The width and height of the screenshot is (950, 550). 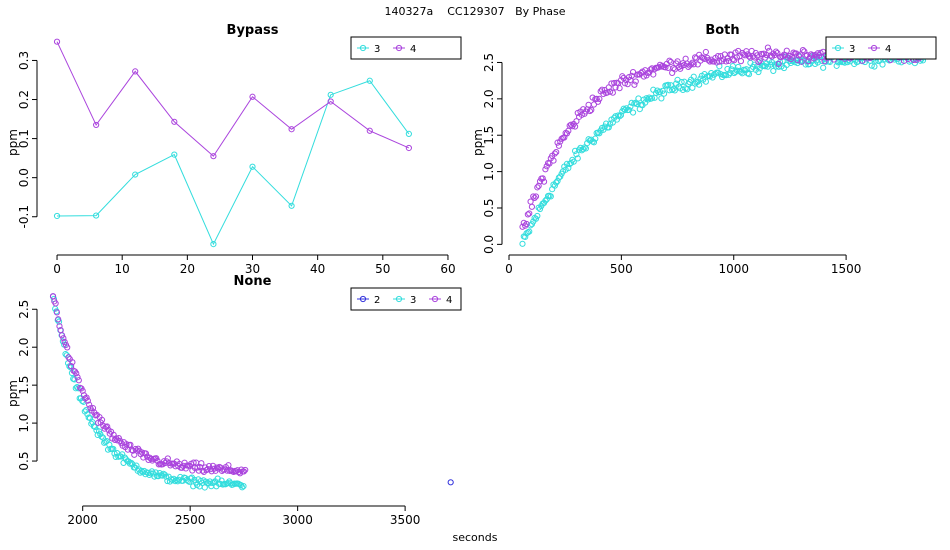 What do you see at coordinates (24, 60) in the screenshot?
I see `y-tick-label: 0.3` at bounding box center [24, 60].